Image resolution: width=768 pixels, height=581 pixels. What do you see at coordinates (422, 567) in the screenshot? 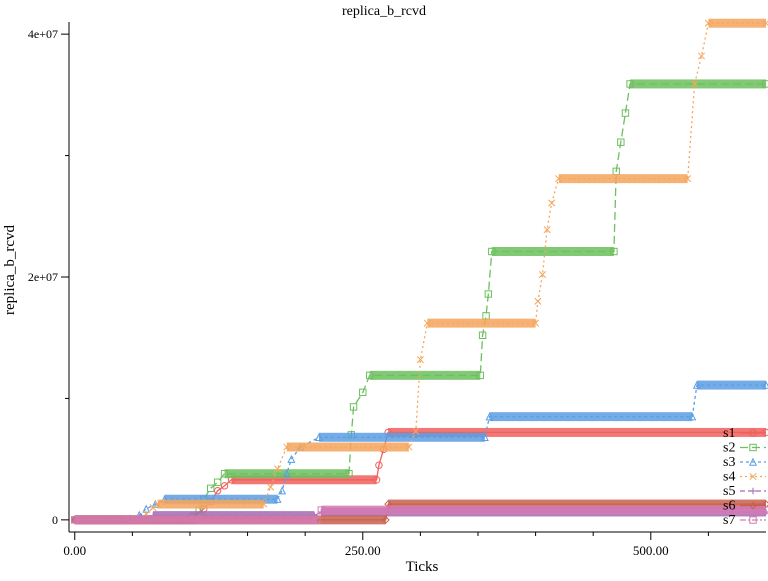
I see `x-axis-label: Ticks` at bounding box center [422, 567].